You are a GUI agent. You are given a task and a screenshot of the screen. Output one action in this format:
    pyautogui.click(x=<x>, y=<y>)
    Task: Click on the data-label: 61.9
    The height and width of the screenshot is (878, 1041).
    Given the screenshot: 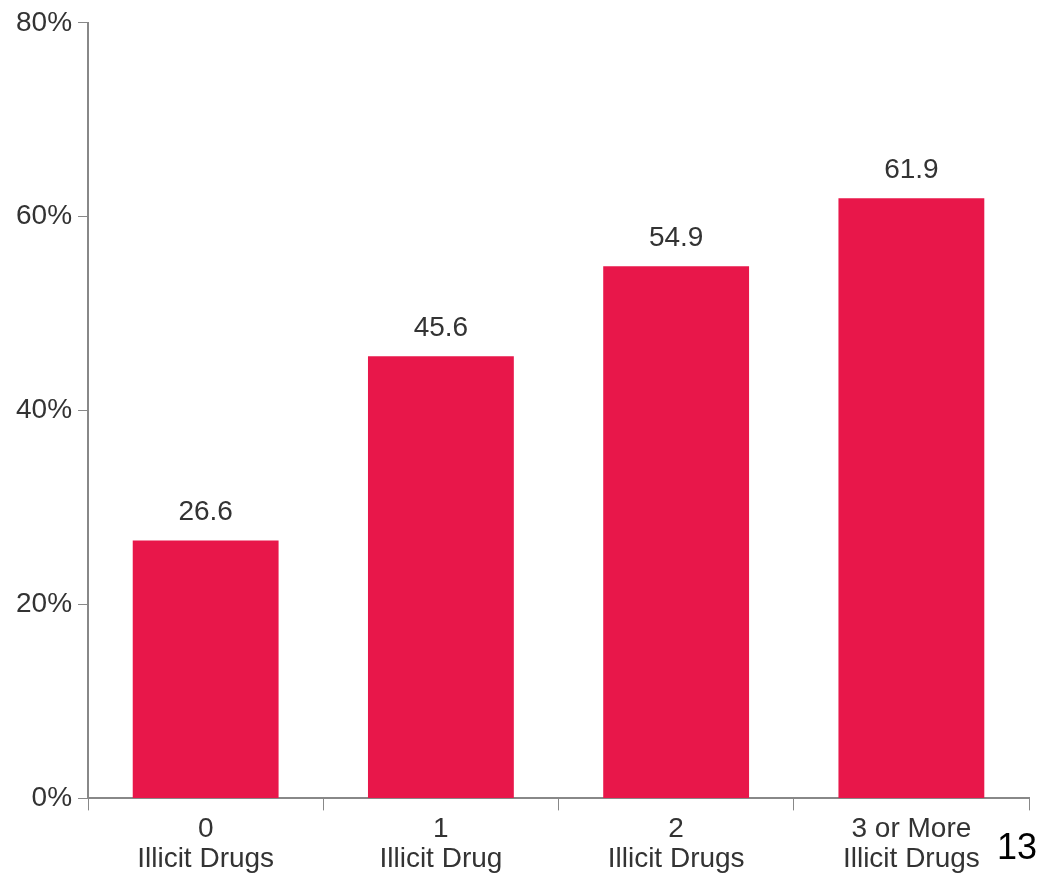 What is the action you would take?
    pyautogui.click(x=911, y=168)
    